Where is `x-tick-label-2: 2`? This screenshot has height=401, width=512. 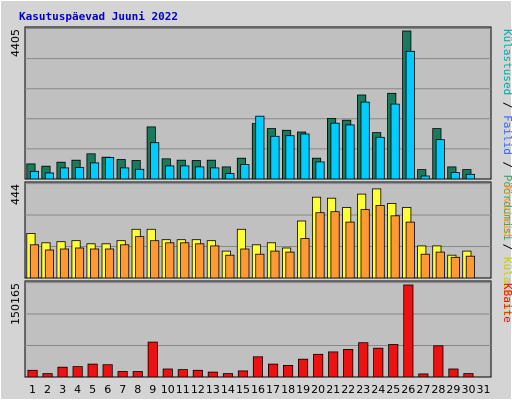 x-tick-label-2: 2 is located at coordinates (47, 389).